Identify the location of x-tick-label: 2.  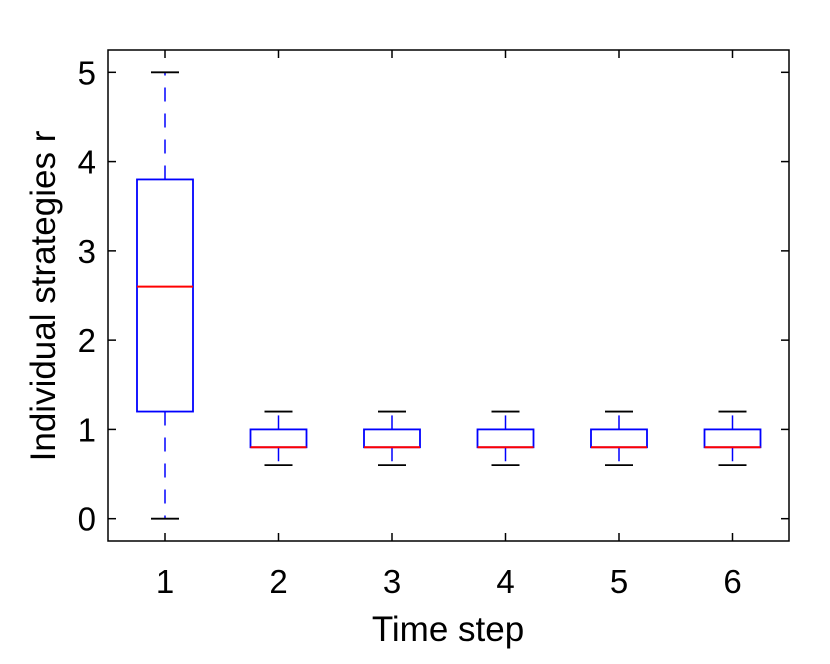
(278, 581).